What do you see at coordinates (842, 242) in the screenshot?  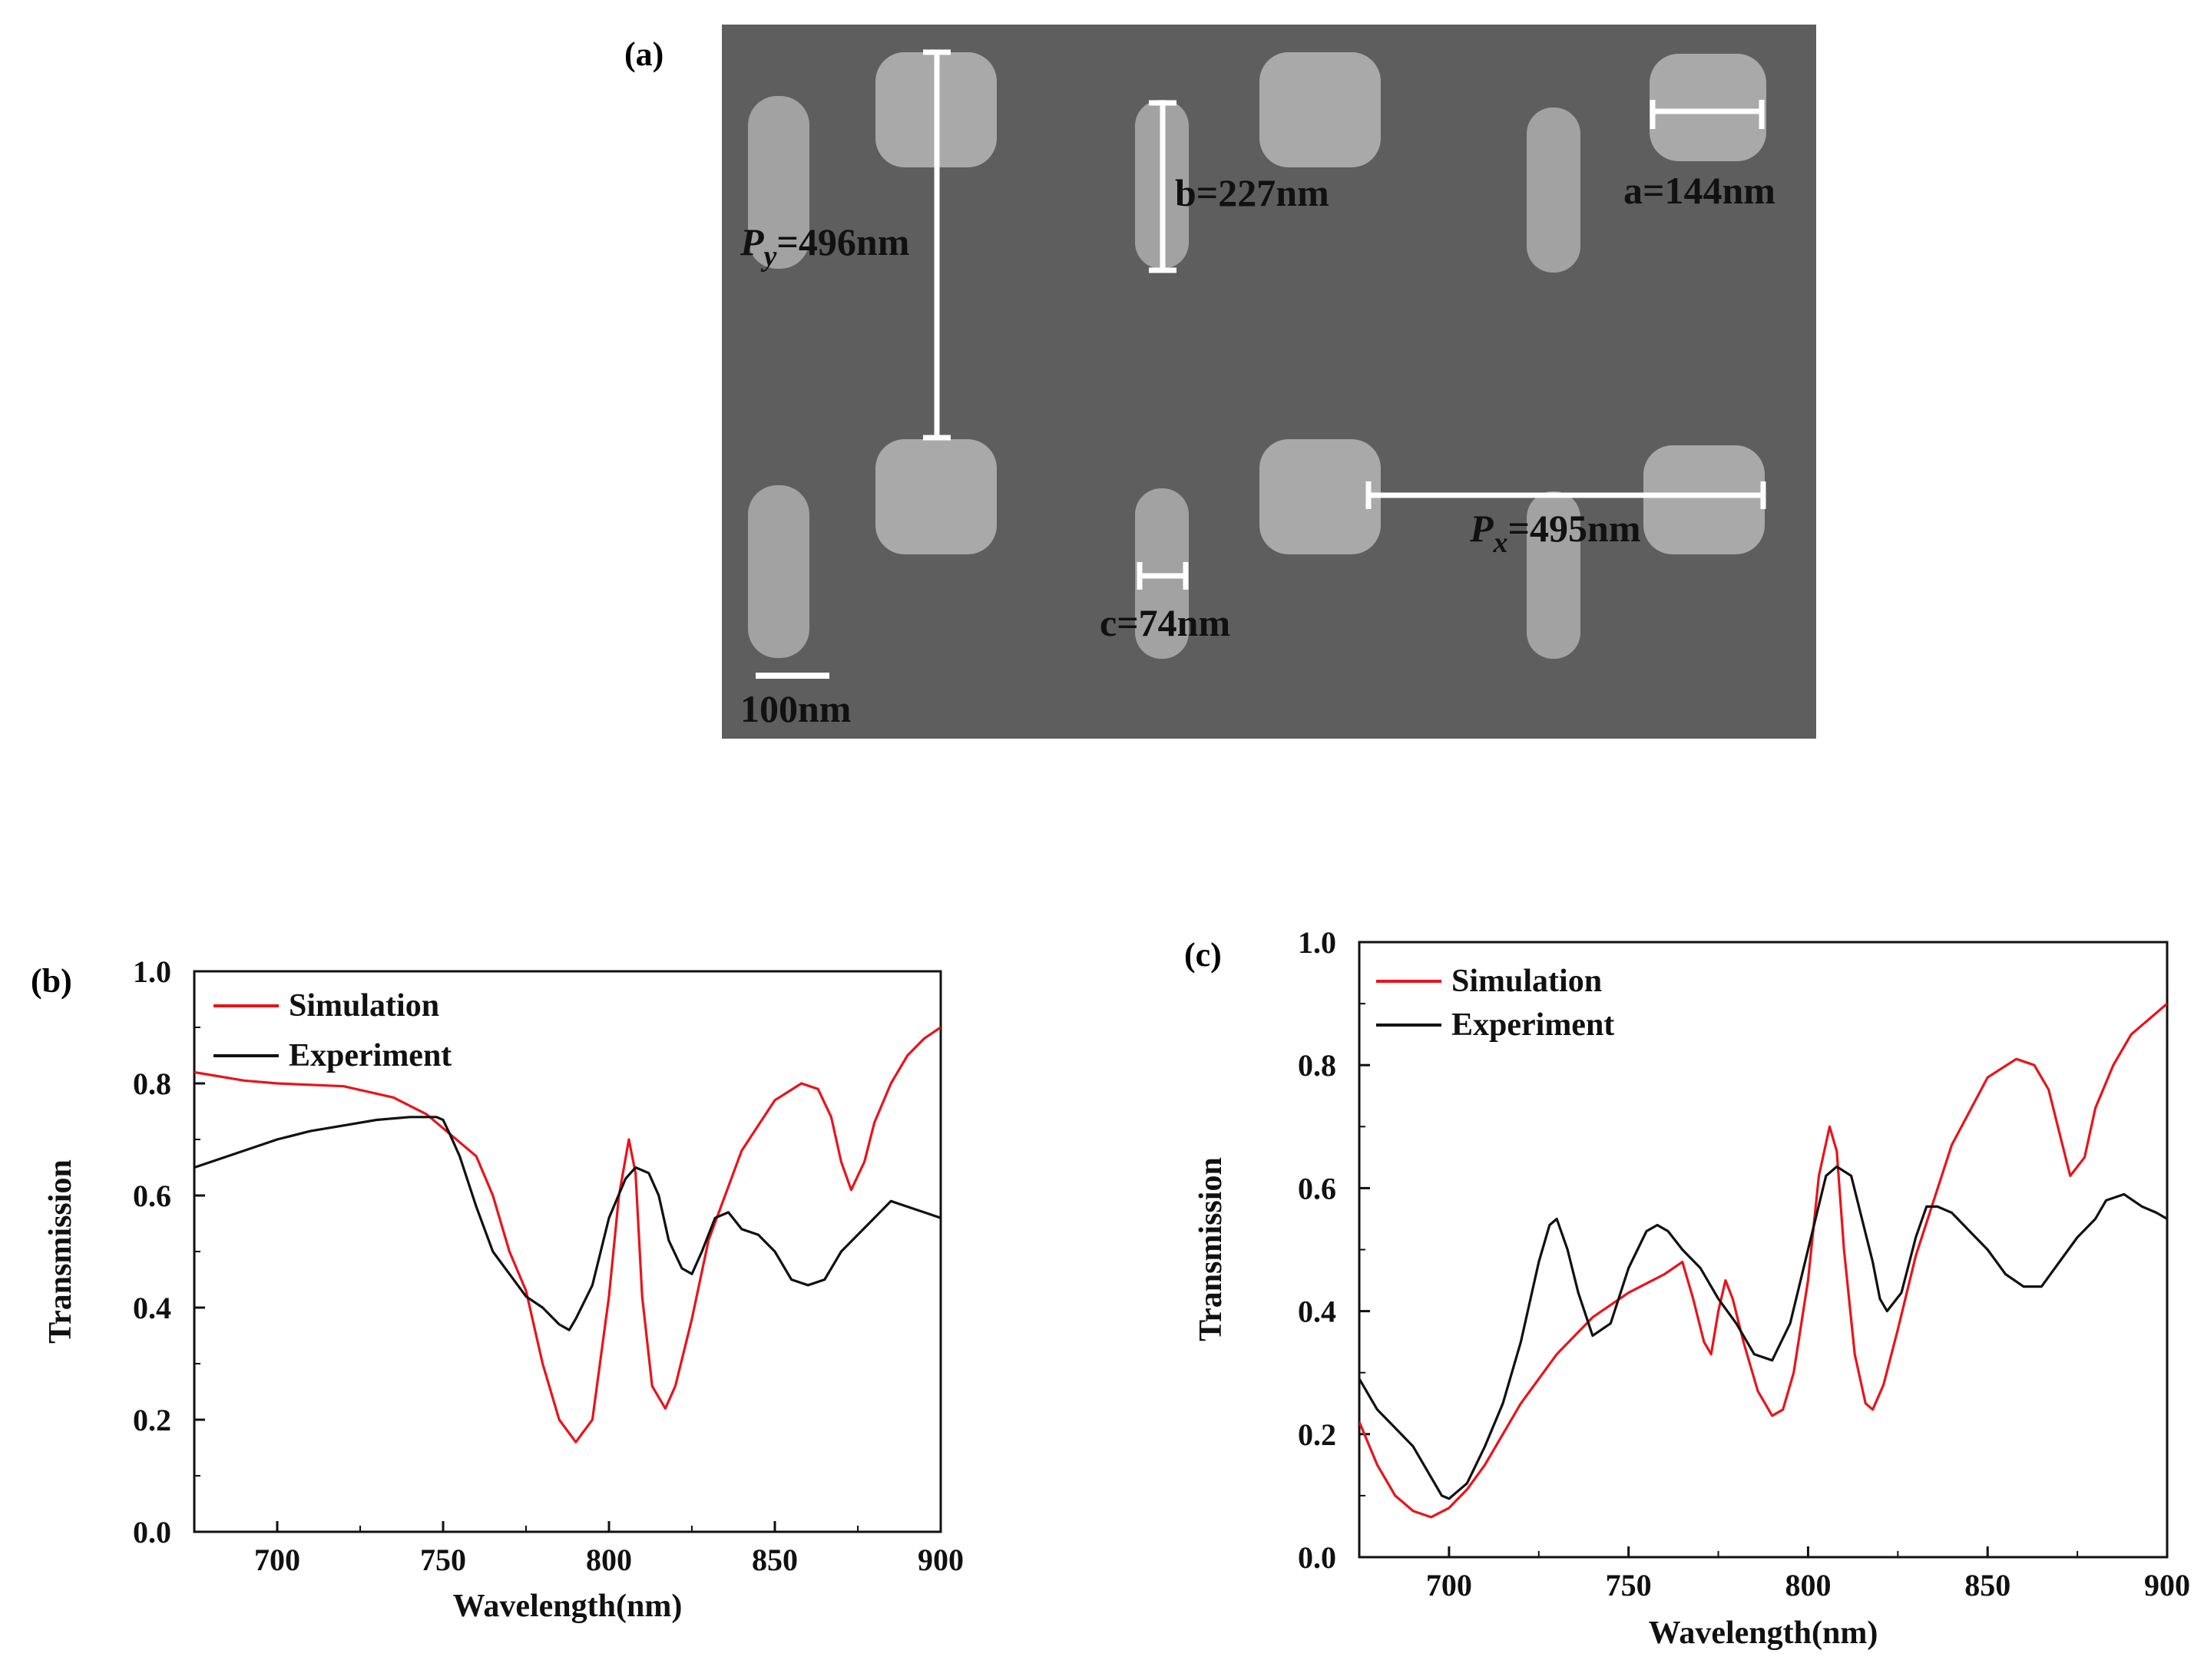 I see `py-value: =496nm` at bounding box center [842, 242].